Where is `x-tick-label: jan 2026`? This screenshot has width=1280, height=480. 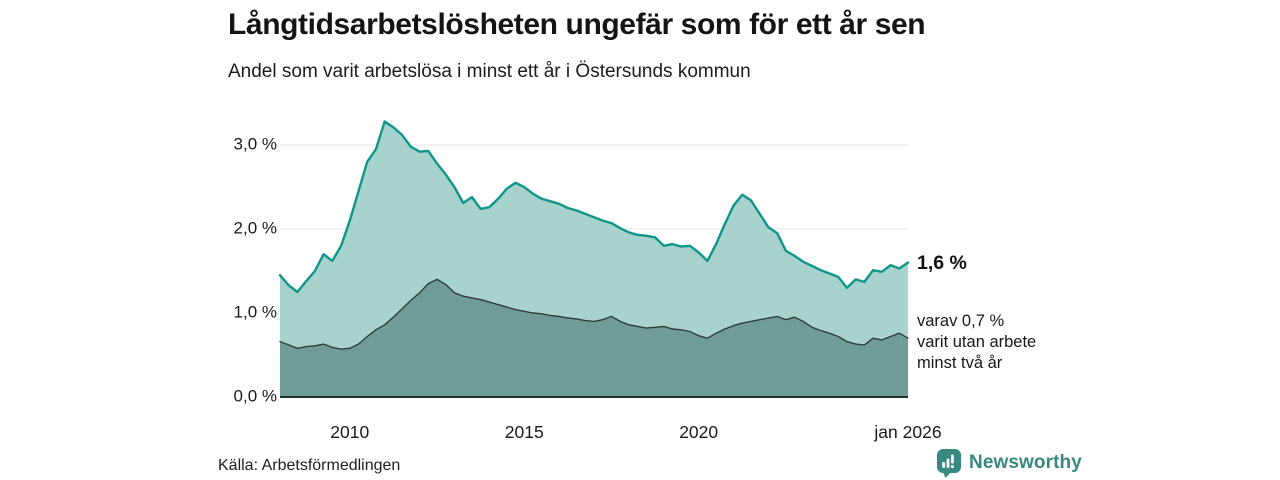 x-tick-label: jan 2026 is located at coordinates (908, 432).